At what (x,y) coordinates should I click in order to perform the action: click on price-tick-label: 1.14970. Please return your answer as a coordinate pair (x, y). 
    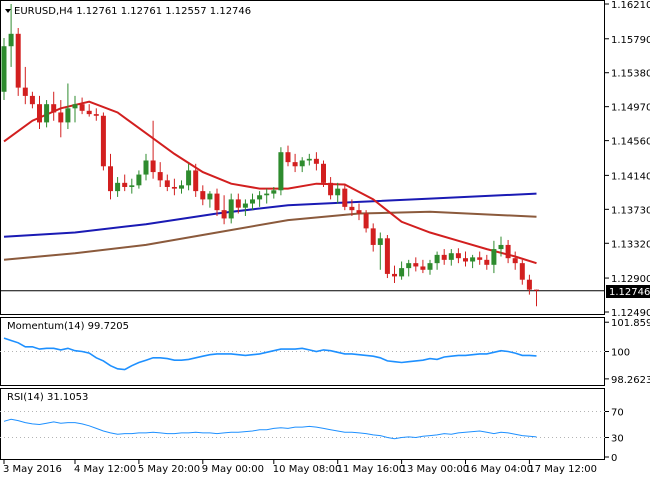
    Looking at the image, I should click on (630, 108).